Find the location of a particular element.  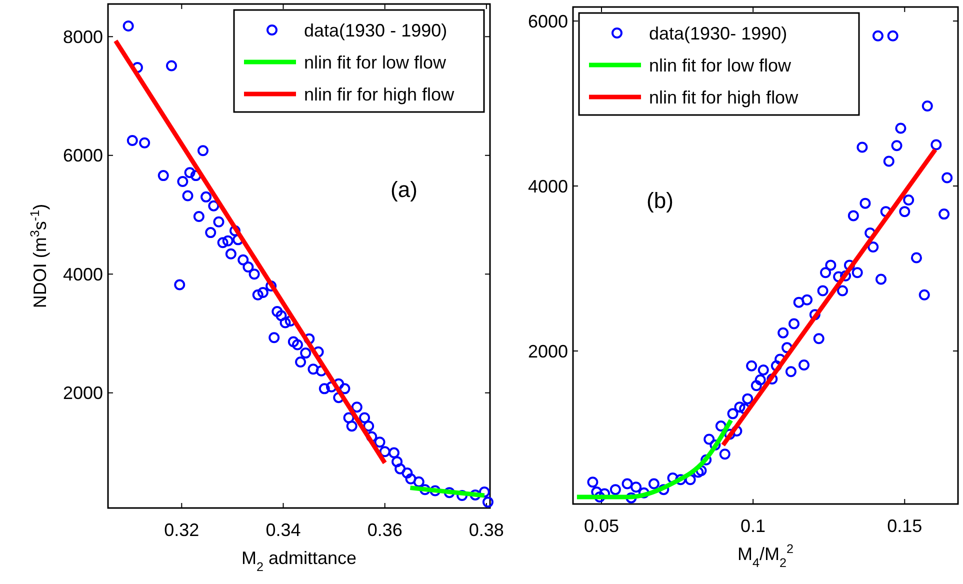

x-tick-label: 0.34 is located at coordinates (283, 530).